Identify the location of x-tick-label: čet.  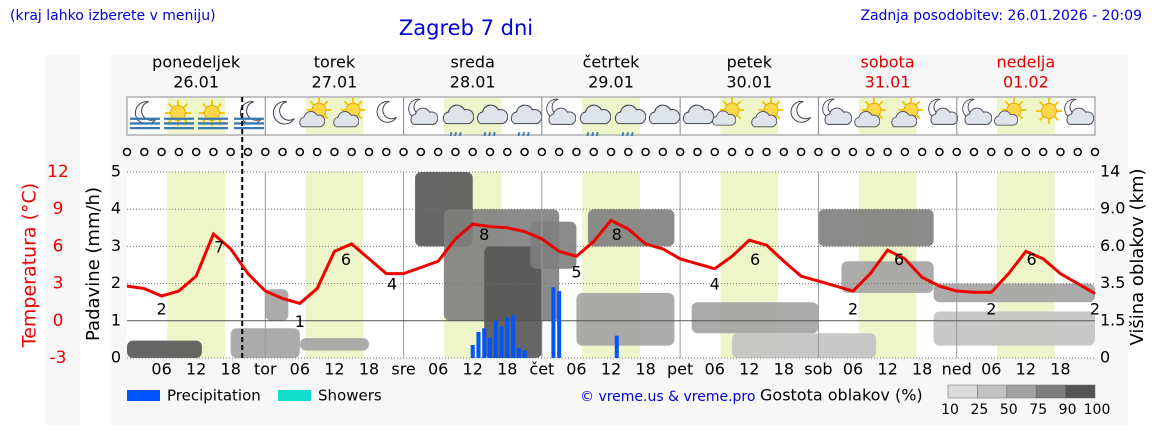
(541, 369).